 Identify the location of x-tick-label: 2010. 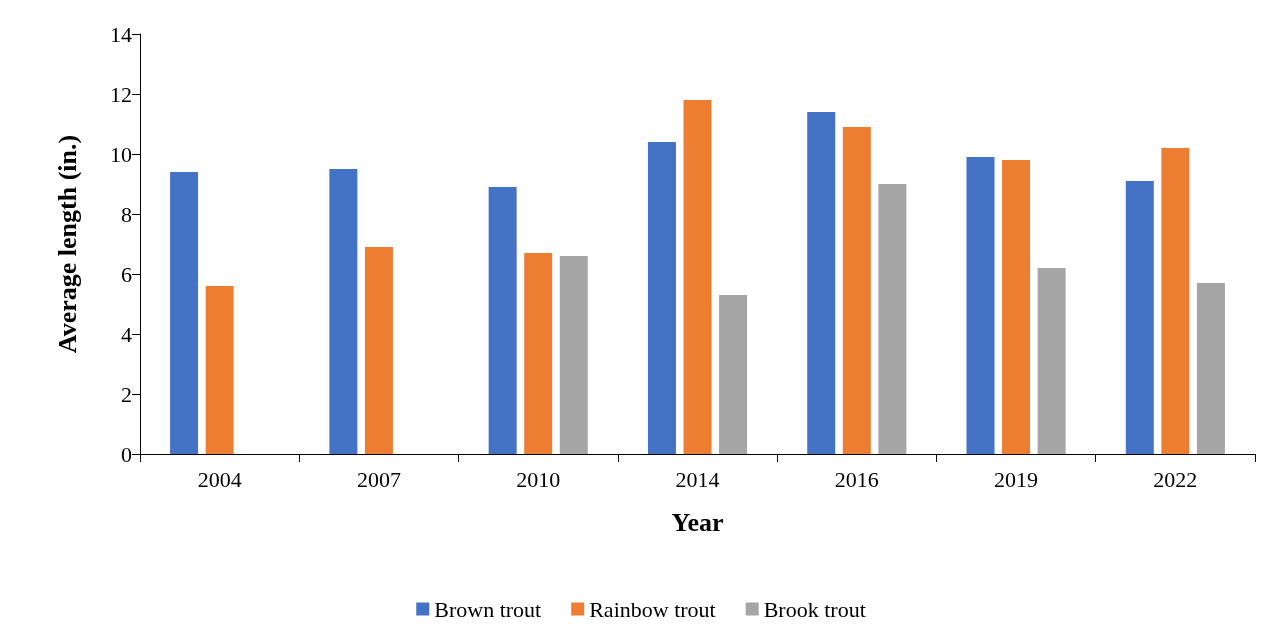
(538, 479).